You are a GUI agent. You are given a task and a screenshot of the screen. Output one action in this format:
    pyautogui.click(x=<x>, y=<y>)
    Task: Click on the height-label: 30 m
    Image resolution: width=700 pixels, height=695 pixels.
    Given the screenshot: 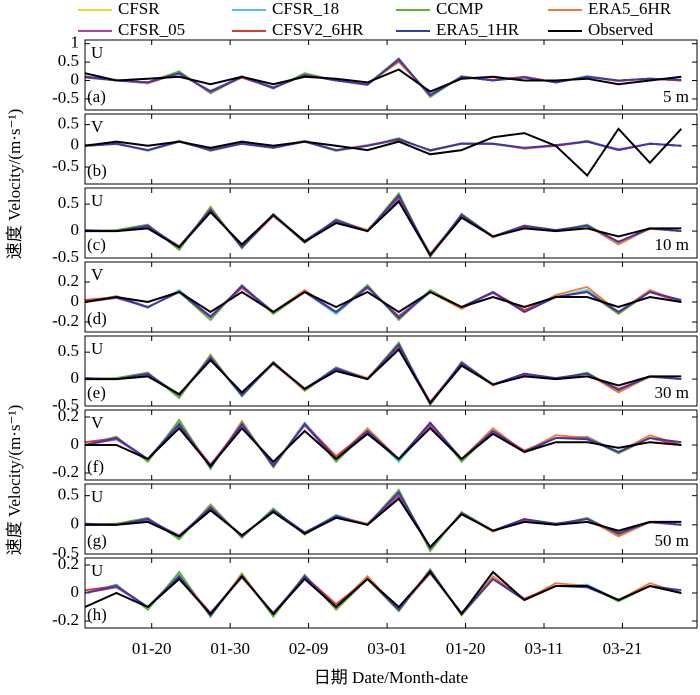 What is the action you would take?
    pyautogui.click(x=672, y=392)
    